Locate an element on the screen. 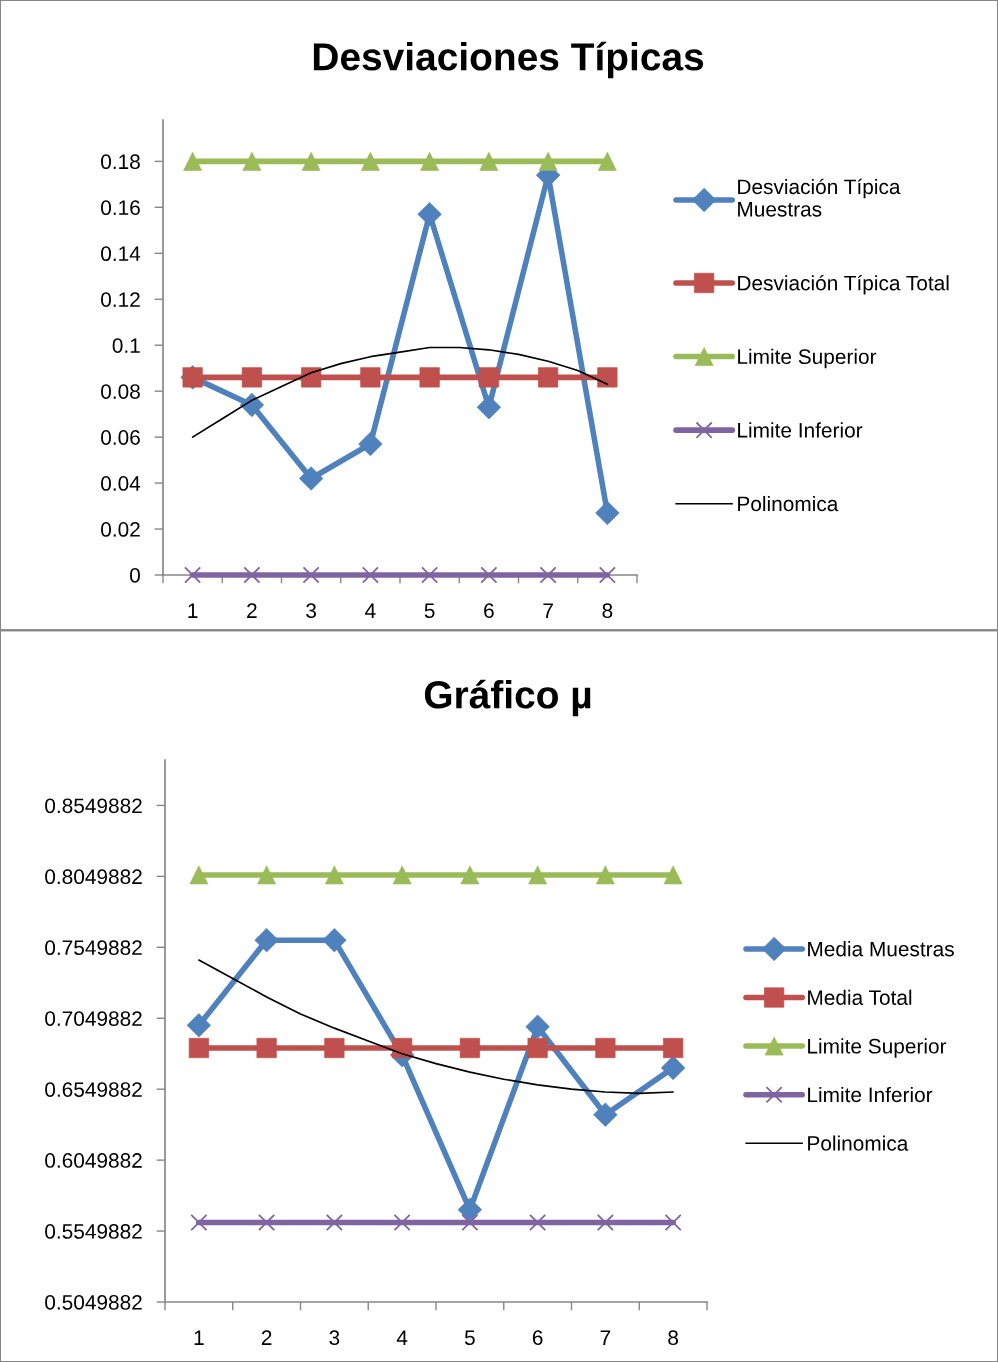  legend-label: Media Muestras is located at coordinates (881, 949).